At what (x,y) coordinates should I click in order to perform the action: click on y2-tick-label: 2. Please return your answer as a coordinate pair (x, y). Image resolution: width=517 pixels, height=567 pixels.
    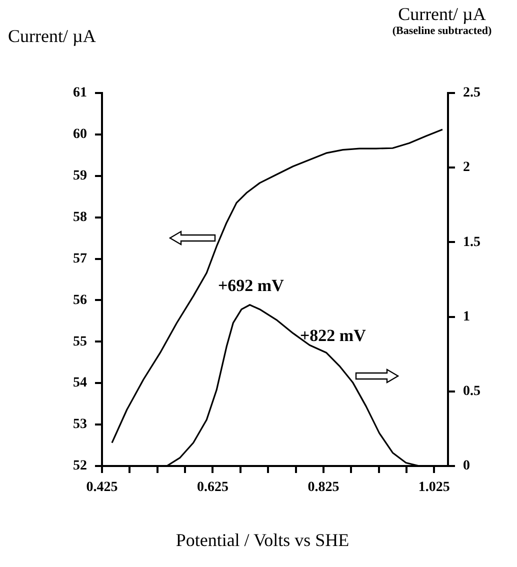
    Looking at the image, I should click on (466, 168).